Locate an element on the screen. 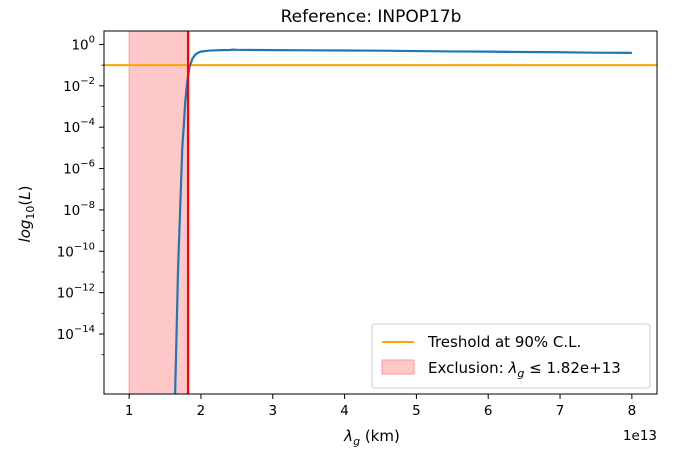  y-tick-label: 10⁻⁴ is located at coordinates (79, 126).